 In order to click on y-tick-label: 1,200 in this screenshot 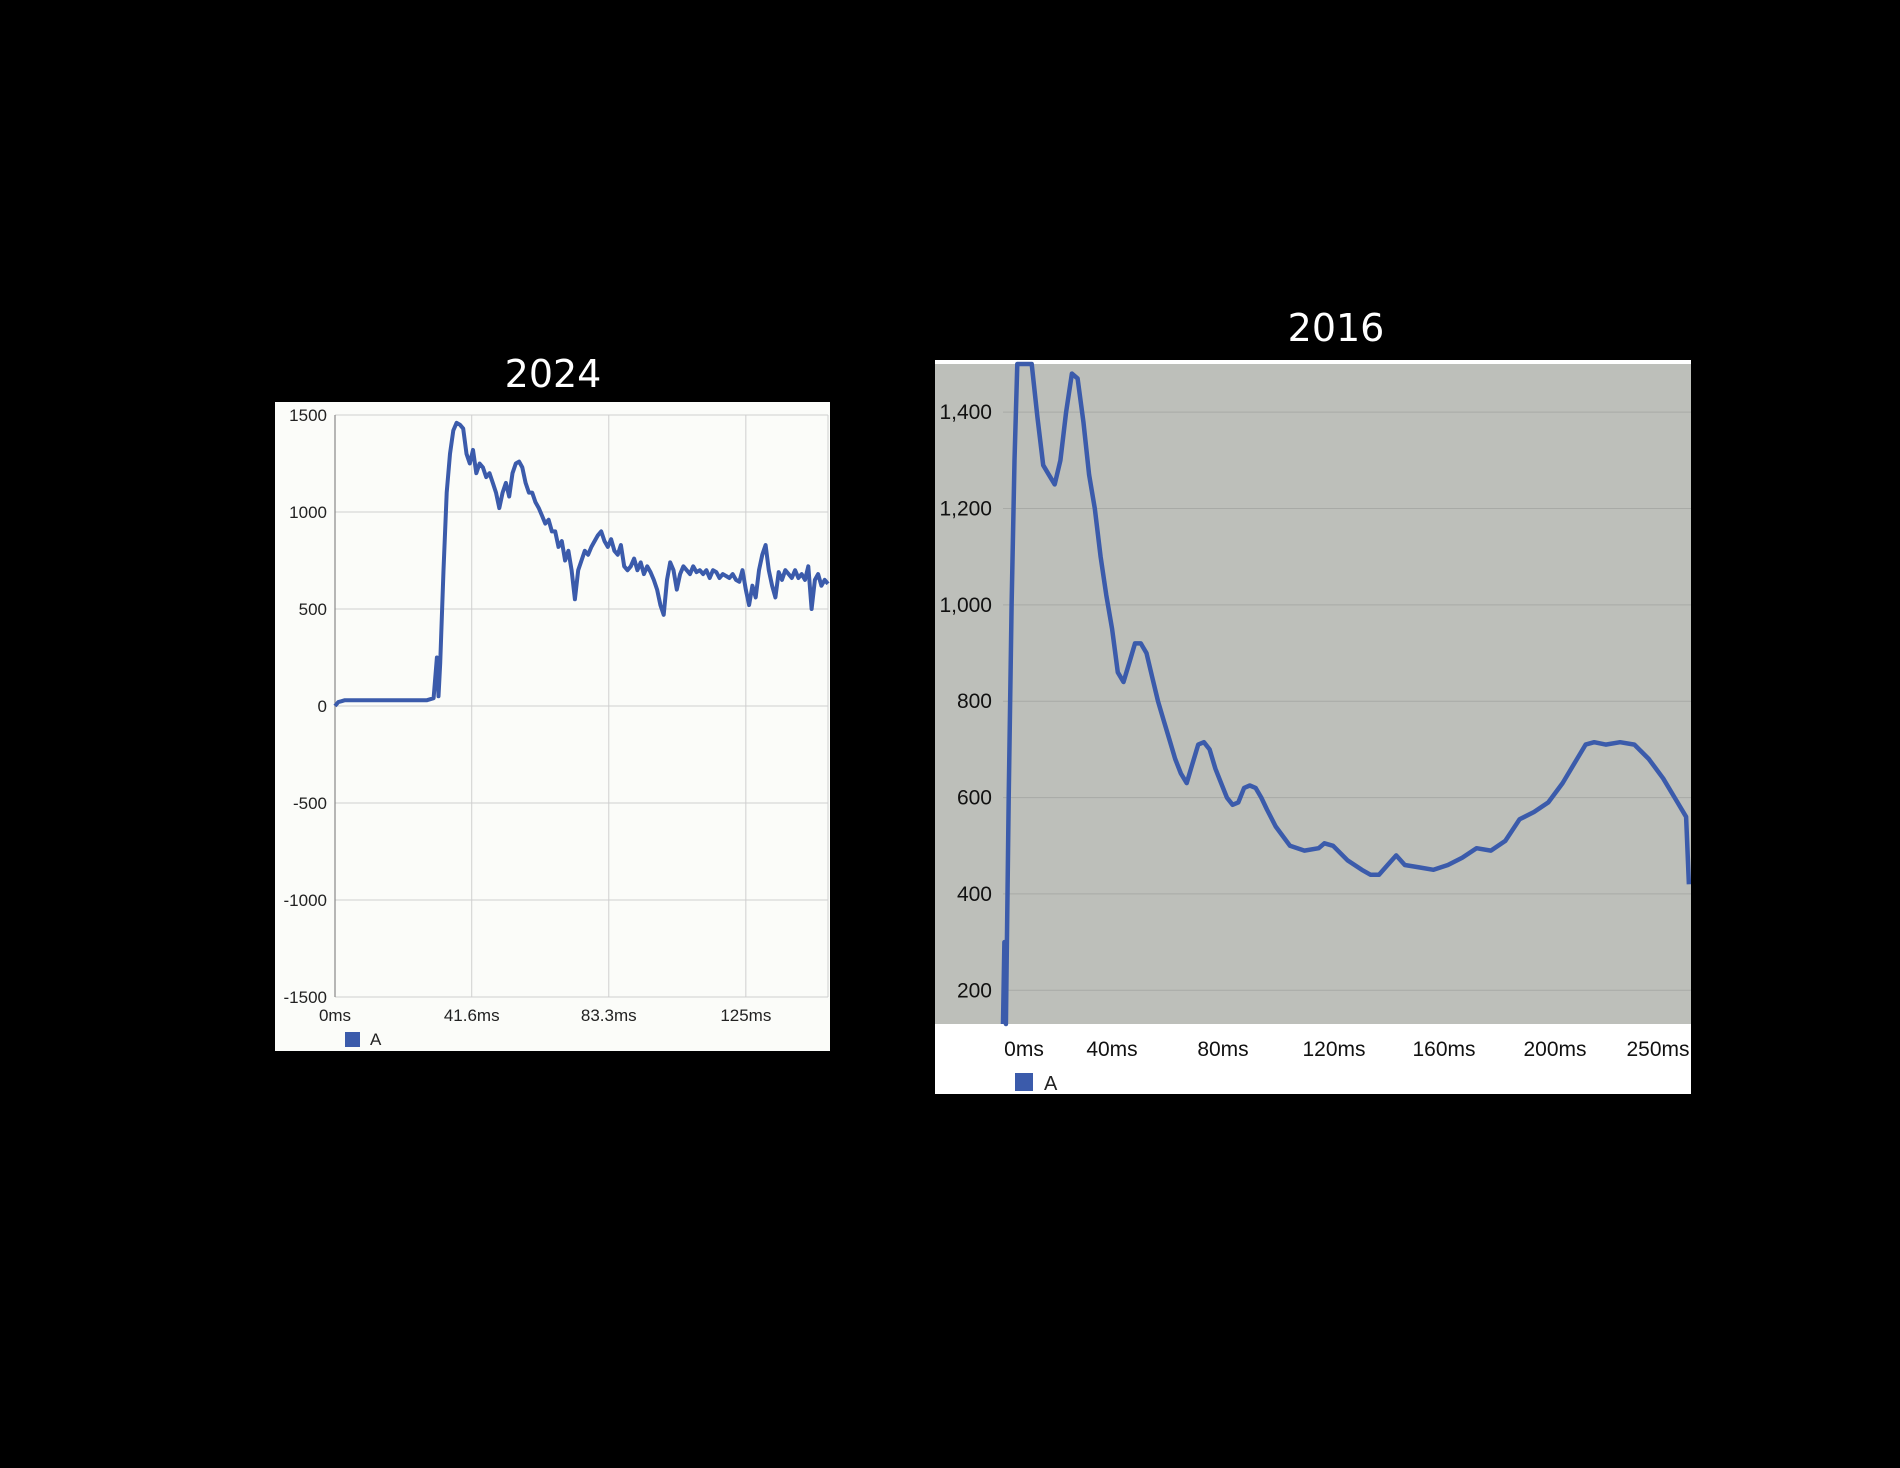, I will do `click(965, 509)`.